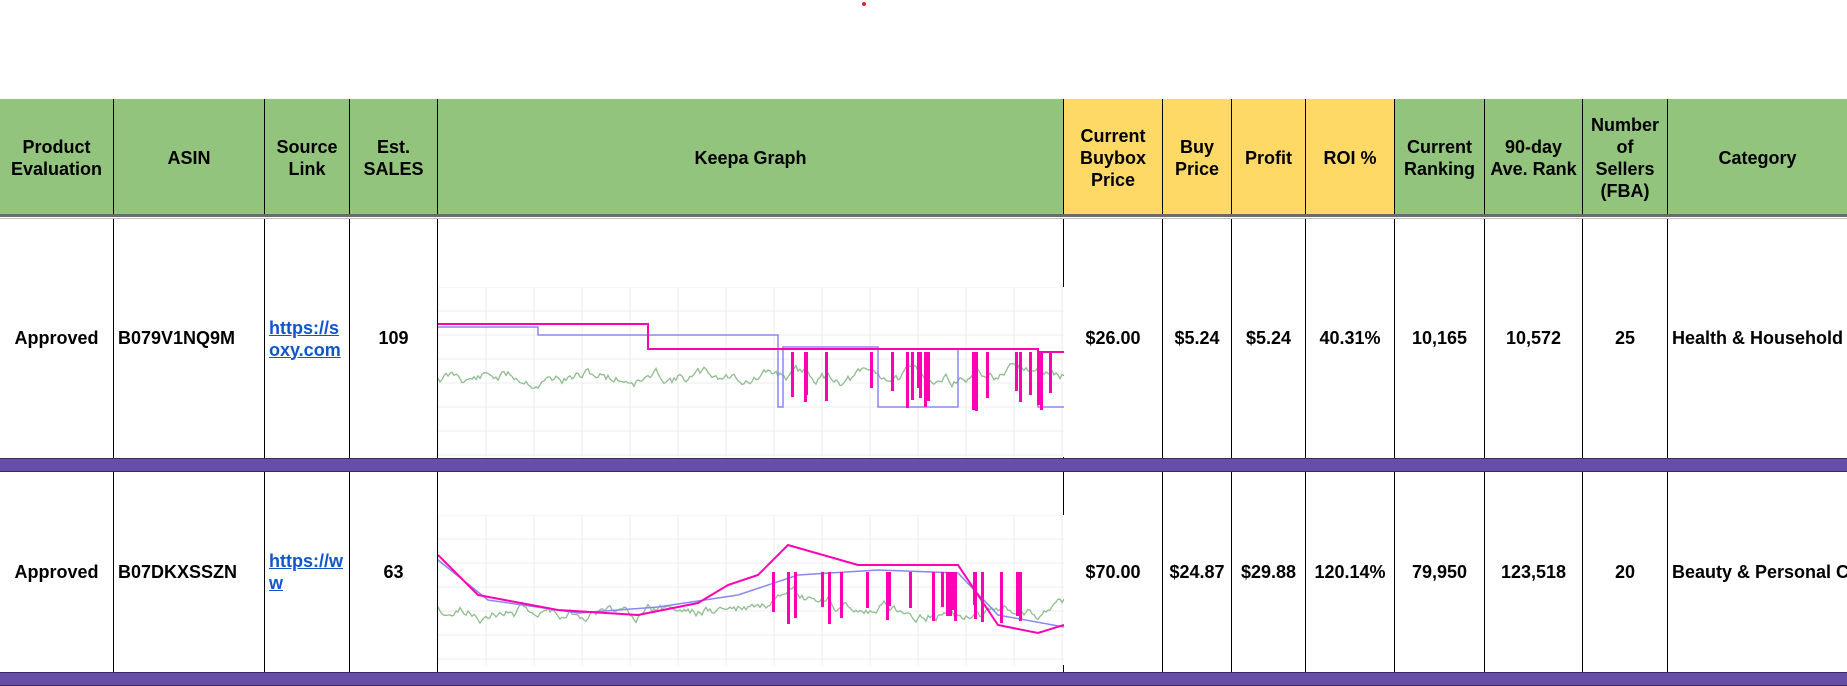 The width and height of the screenshot is (1847, 686). I want to click on asin-cell: B07DKXSSZN, so click(189, 572).